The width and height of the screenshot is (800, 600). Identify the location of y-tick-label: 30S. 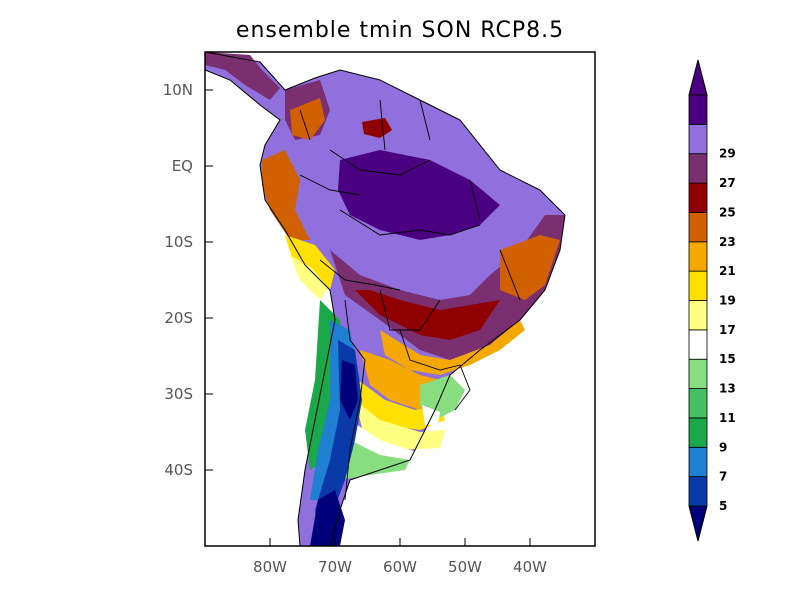
(178, 394).